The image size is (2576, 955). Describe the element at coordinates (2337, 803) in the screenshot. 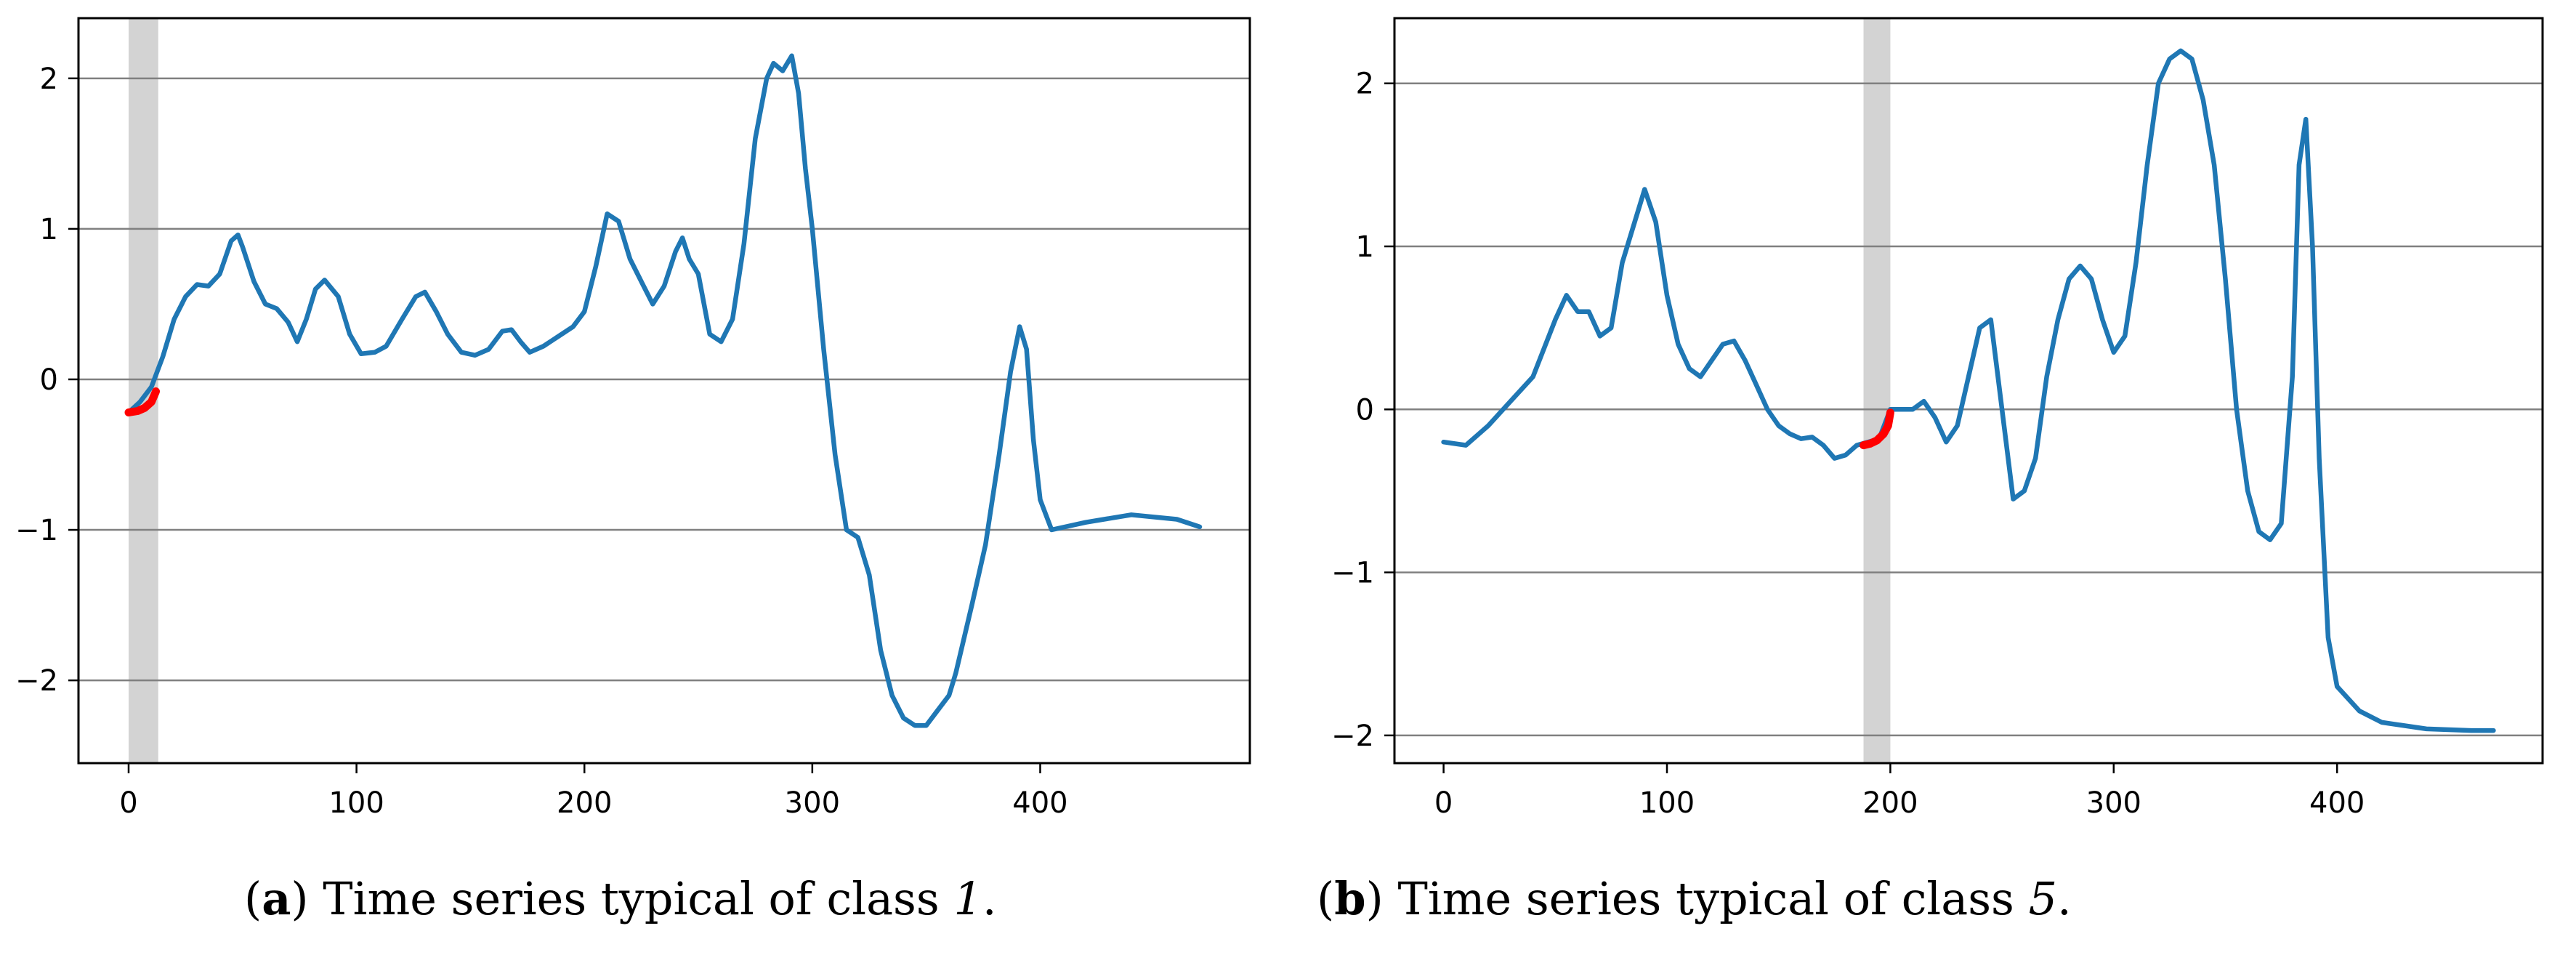

I see `x-tick-label-b-400: 400` at that location.